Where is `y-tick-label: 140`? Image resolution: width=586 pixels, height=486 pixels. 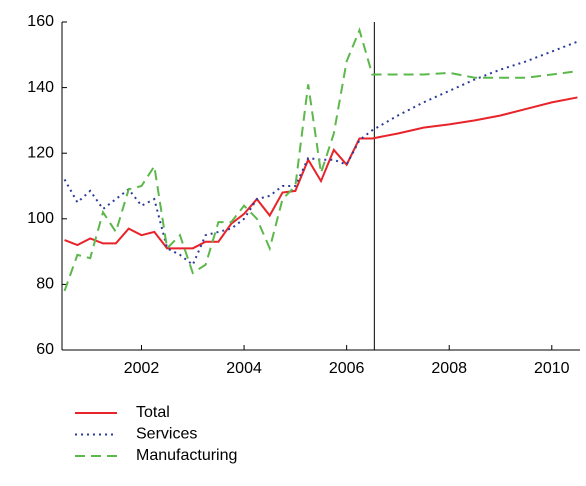
y-tick-label: 140 is located at coordinates (40, 87).